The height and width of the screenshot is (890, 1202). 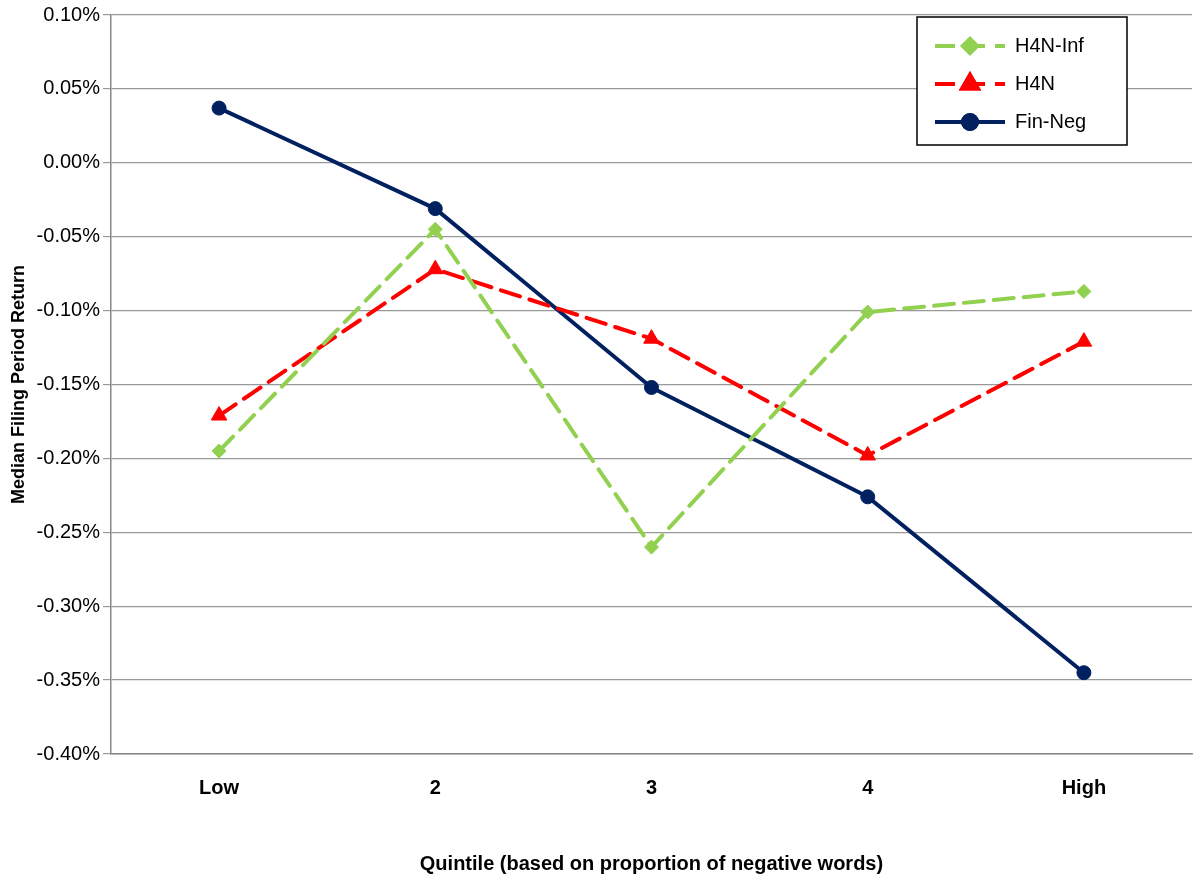 What do you see at coordinates (651, 786) in the screenshot?
I see `x-tick-label: 3` at bounding box center [651, 786].